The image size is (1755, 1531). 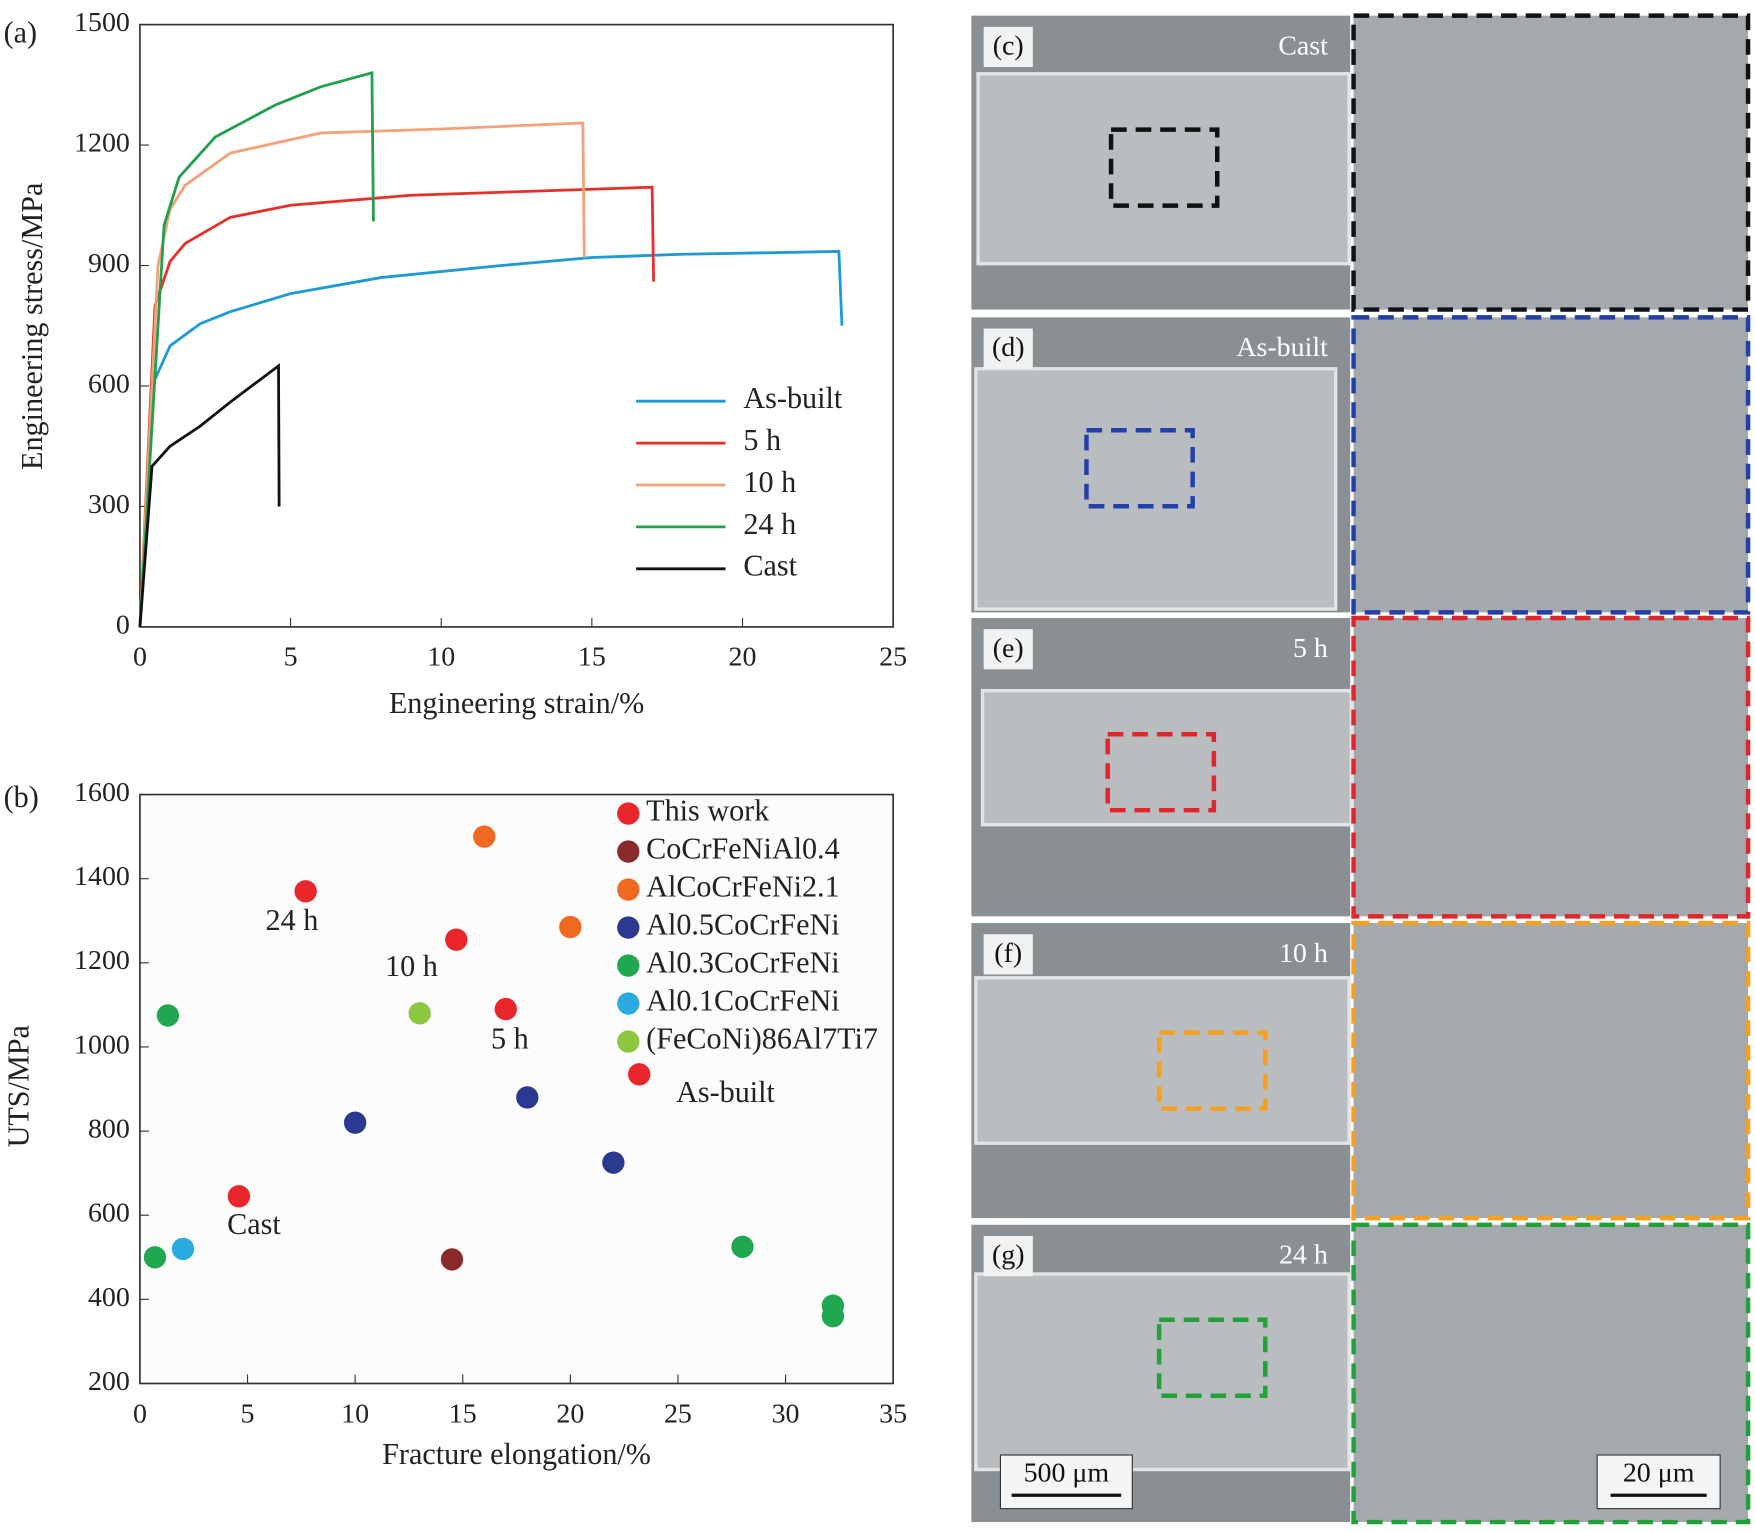 What do you see at coordinates (516, 1454) in the screenshot?
I see `x-axis-label: Fracture elongation/%` at bounding box center [516, 1454].